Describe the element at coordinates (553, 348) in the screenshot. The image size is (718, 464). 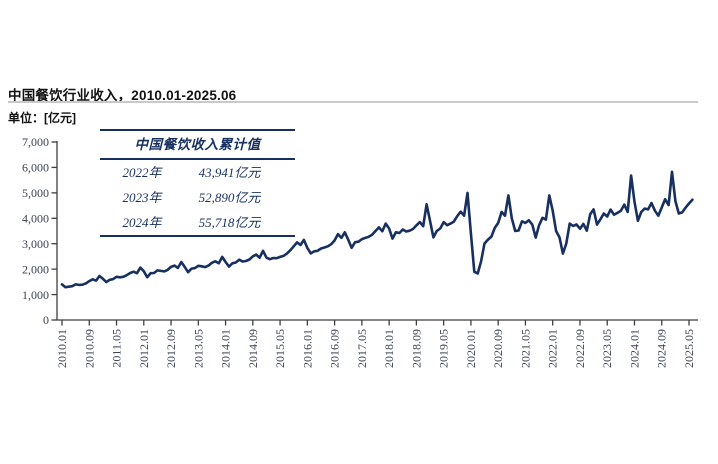
I see `x-tick-label: 2022.01` at that location.